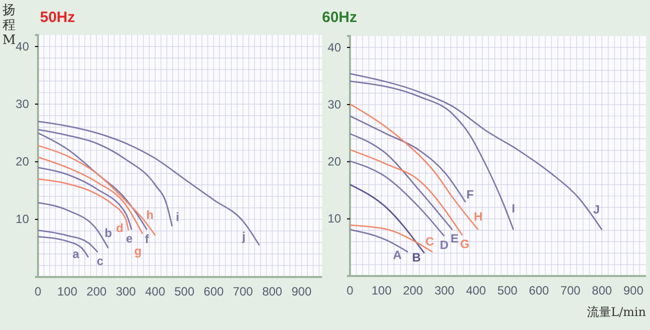 This screenshot has width=650, height=330. I want to click on series-label: I, so click(514, 209).